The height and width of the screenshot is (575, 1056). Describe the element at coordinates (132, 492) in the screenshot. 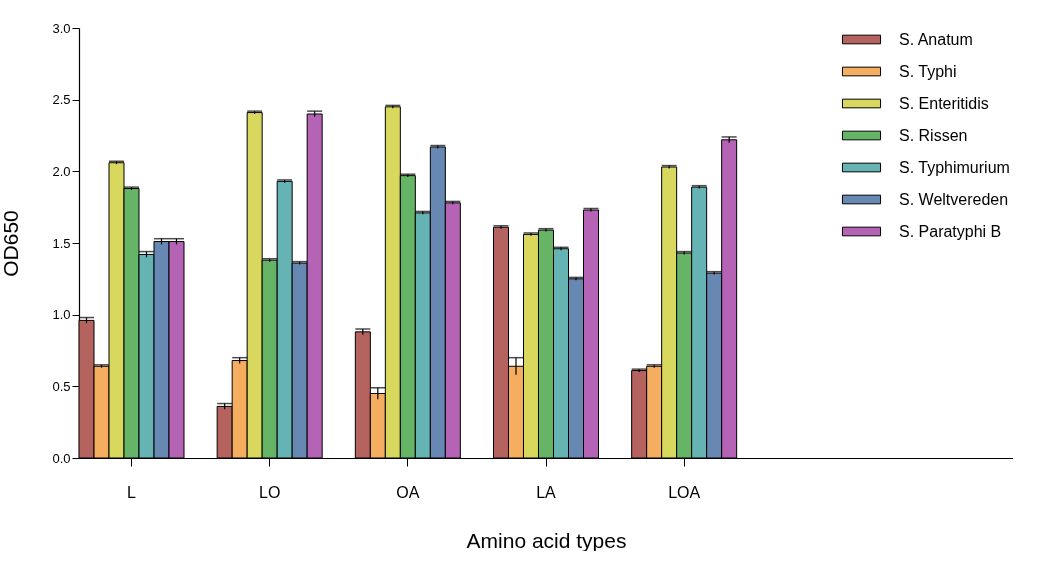

I see `x-tick-label: L` at that location.